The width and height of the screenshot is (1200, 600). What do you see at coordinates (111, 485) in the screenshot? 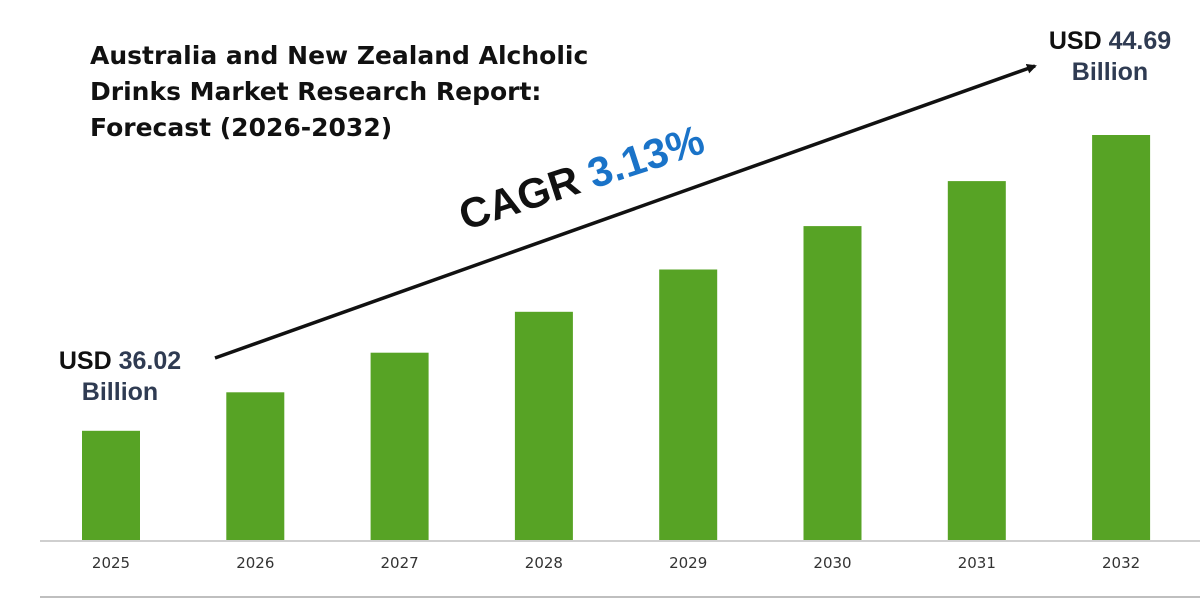
I see `bar-2025` at bounding box center [111, 485].